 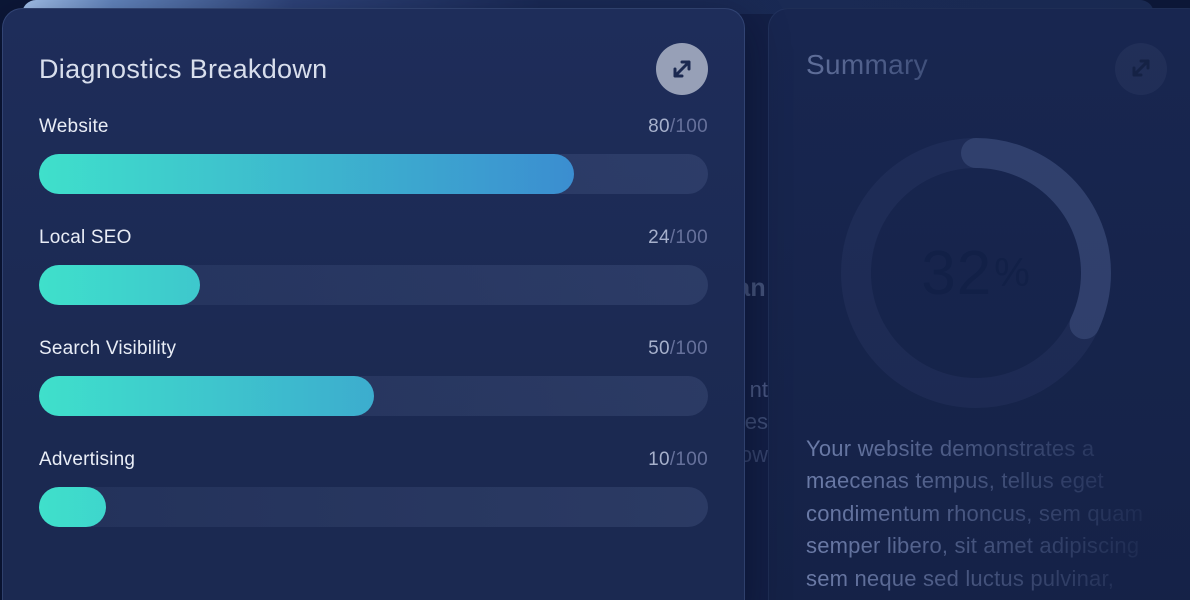 I want to click on metric-value: 80/100, so click(x=678, y=127).